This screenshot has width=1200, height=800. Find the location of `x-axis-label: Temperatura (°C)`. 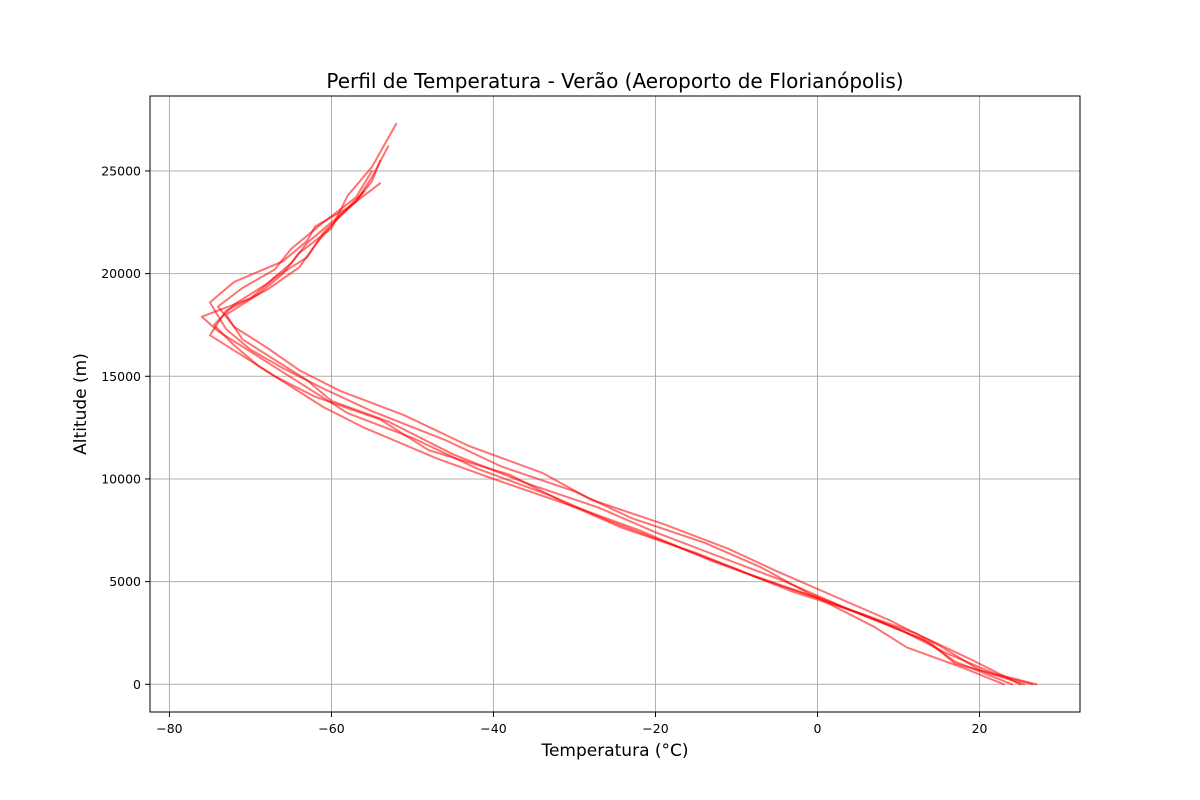

x-axis-label: Temperatura (°C) is located at coordinates (614, 751).